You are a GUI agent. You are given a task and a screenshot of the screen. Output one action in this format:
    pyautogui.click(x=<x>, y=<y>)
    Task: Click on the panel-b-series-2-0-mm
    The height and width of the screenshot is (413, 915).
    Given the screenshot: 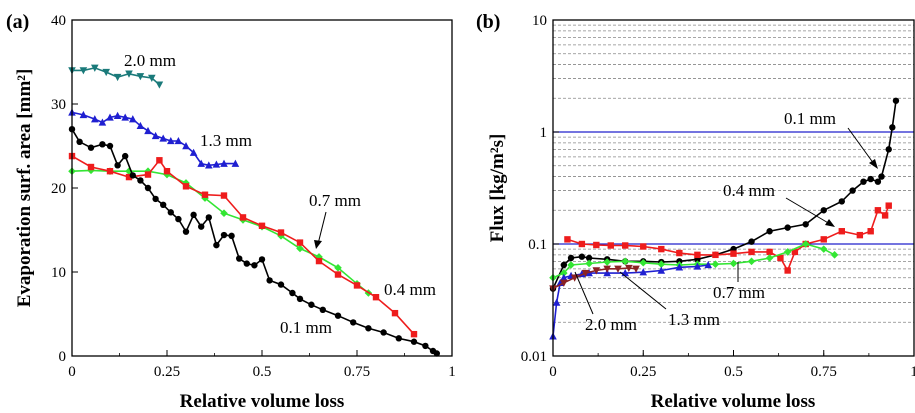 What is the action you would take?
    pyautogui.click(x=594, y=278)
    